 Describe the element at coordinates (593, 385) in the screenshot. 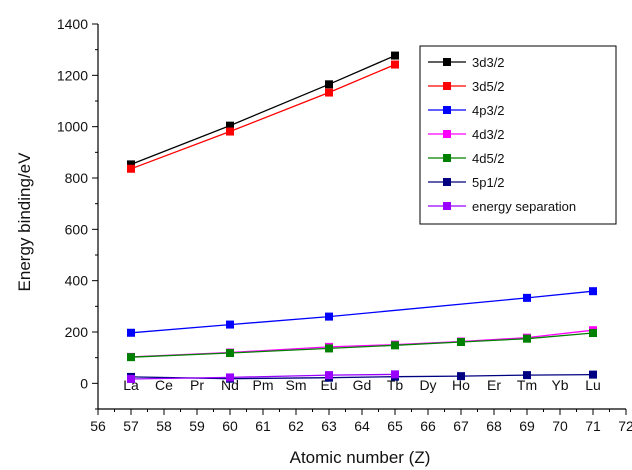

I see `element-label: Lu` at that location.